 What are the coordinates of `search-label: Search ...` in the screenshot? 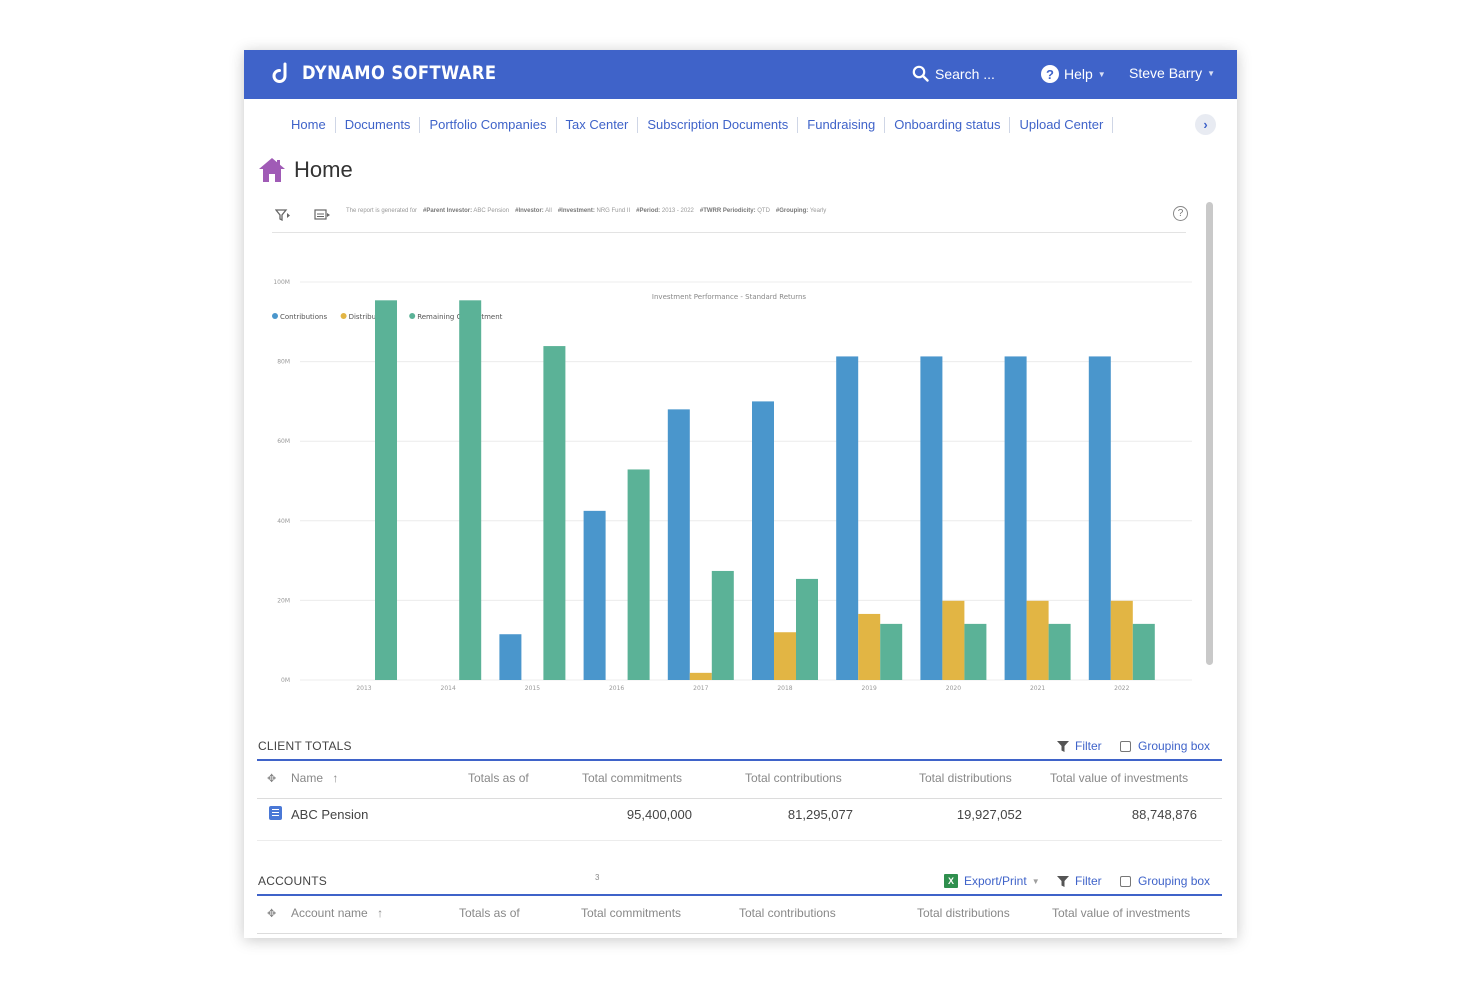 It's located at (965, 73).